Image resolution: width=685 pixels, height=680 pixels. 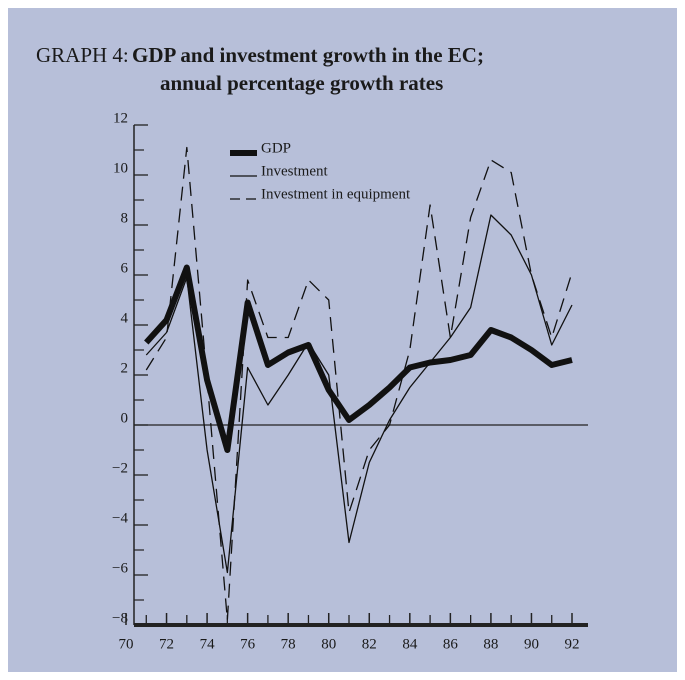 I want to click on y-tick-label: 6, so click(x=125, y=268).